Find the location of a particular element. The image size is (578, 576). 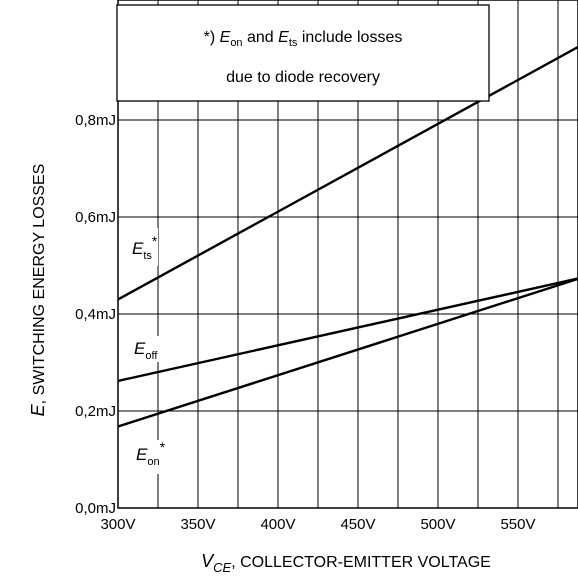

x-axis-title: VCE, COLLECTOR-EMITTER VOLTAGE is located at coordinates (346, 563).